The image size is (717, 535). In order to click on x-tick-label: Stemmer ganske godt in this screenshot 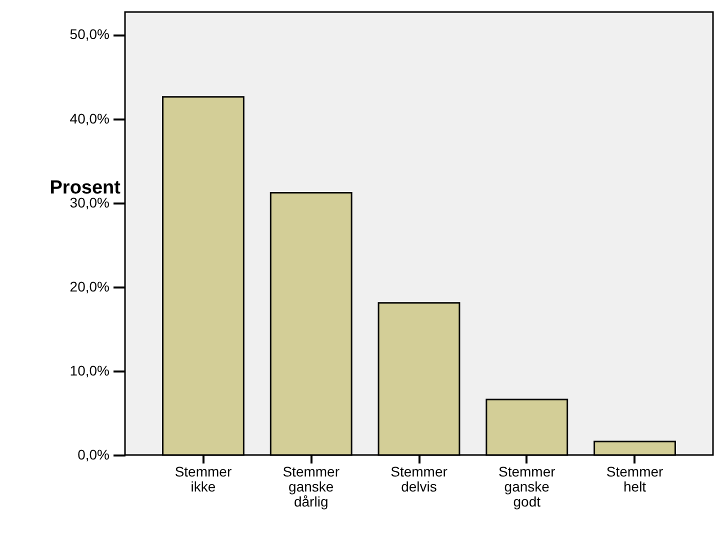, I will do `click(527, 487)`.